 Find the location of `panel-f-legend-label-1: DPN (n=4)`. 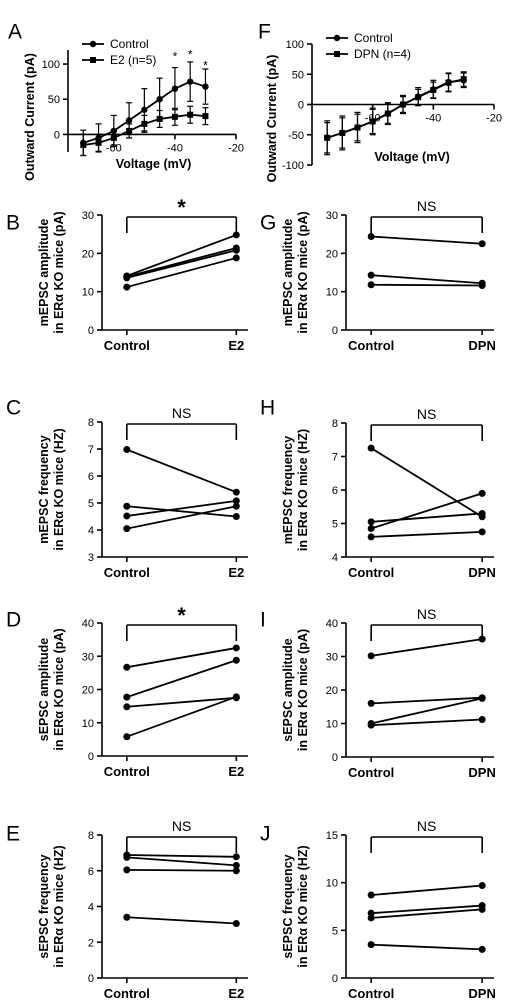

panel-f-legend-label-1: DPN (n=4) is located at coordinates (382, 54).